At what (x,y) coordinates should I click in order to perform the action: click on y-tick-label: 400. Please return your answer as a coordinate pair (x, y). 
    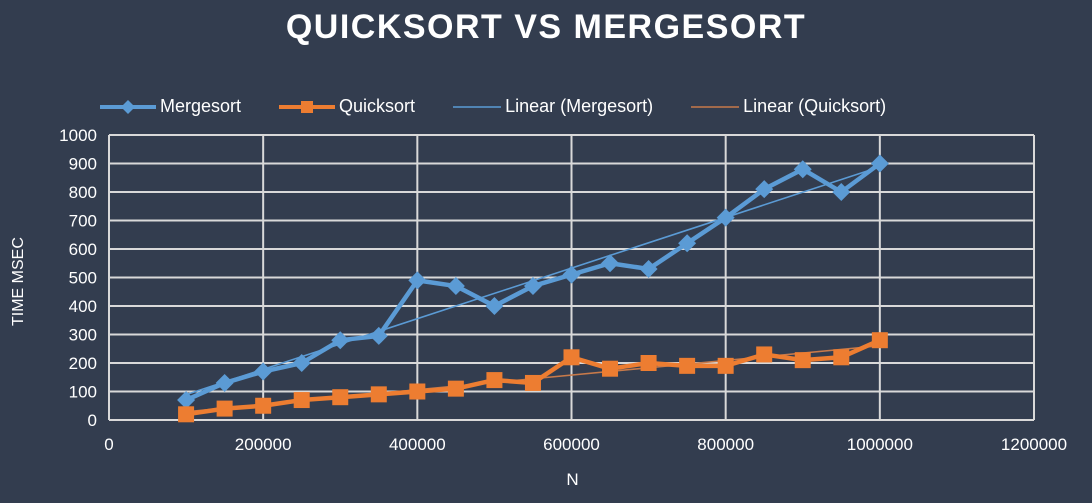
    Looking at the image, I should click on (83, 306).